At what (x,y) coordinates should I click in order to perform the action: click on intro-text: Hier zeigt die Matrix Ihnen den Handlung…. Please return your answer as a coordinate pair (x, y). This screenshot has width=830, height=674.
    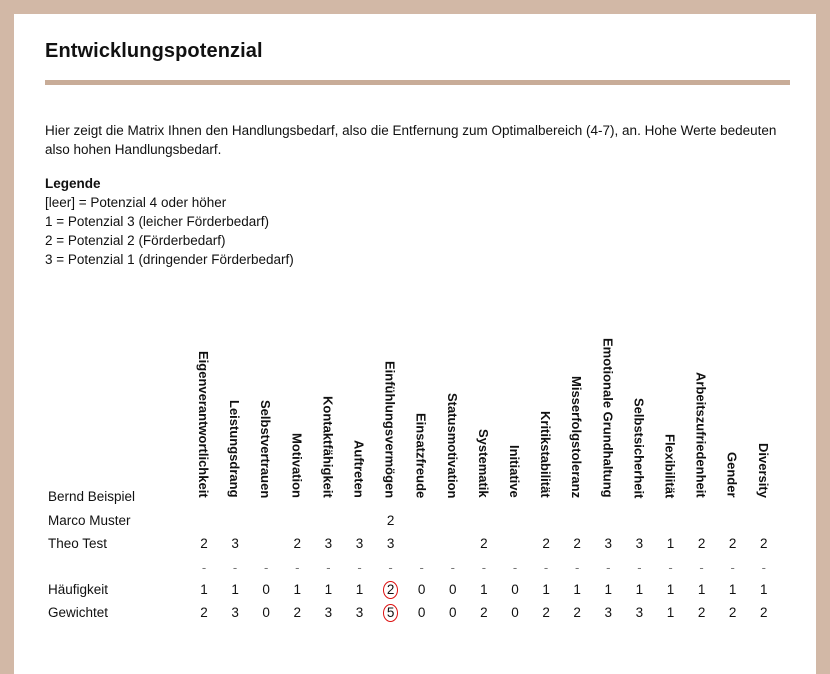
    Looking at the image, I should click on (411, 140).